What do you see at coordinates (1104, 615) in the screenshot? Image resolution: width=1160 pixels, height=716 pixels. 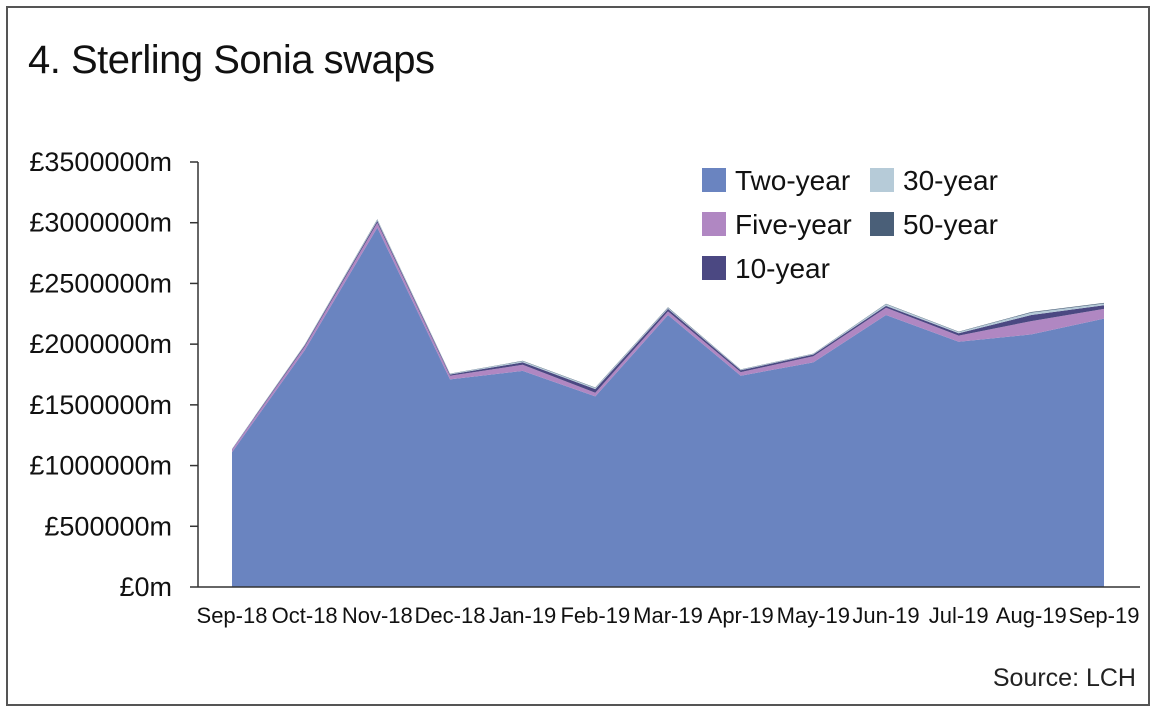 I see `x-tick-label: Sep-19` at bounding box center [1104, 615].